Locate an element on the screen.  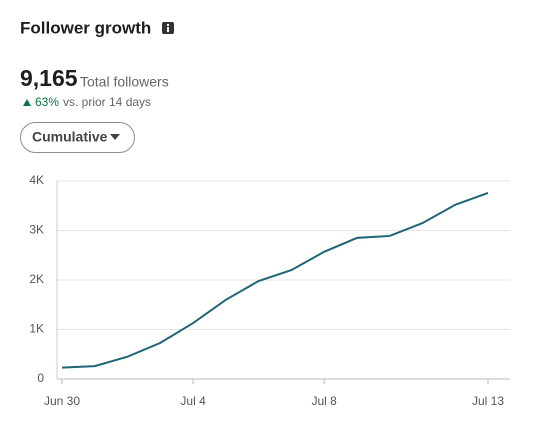
info-icon is located at coordinates (168, 28).